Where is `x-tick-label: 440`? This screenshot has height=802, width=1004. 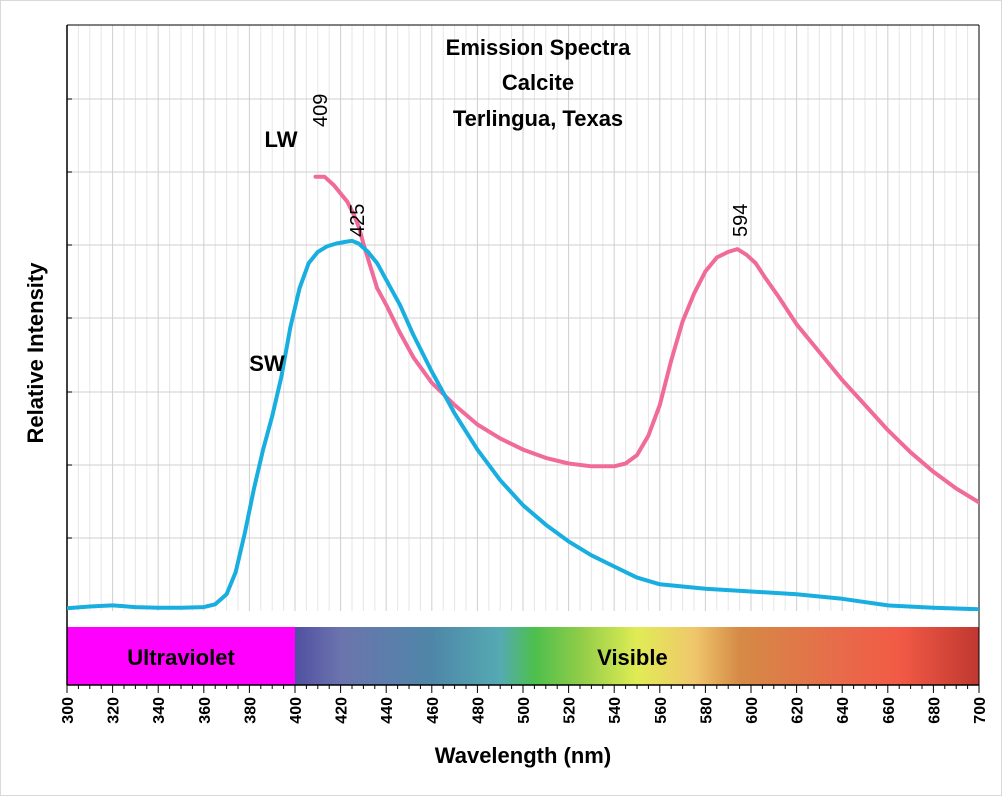 x-tick-label: 440 is located at coordinates (387, 710).